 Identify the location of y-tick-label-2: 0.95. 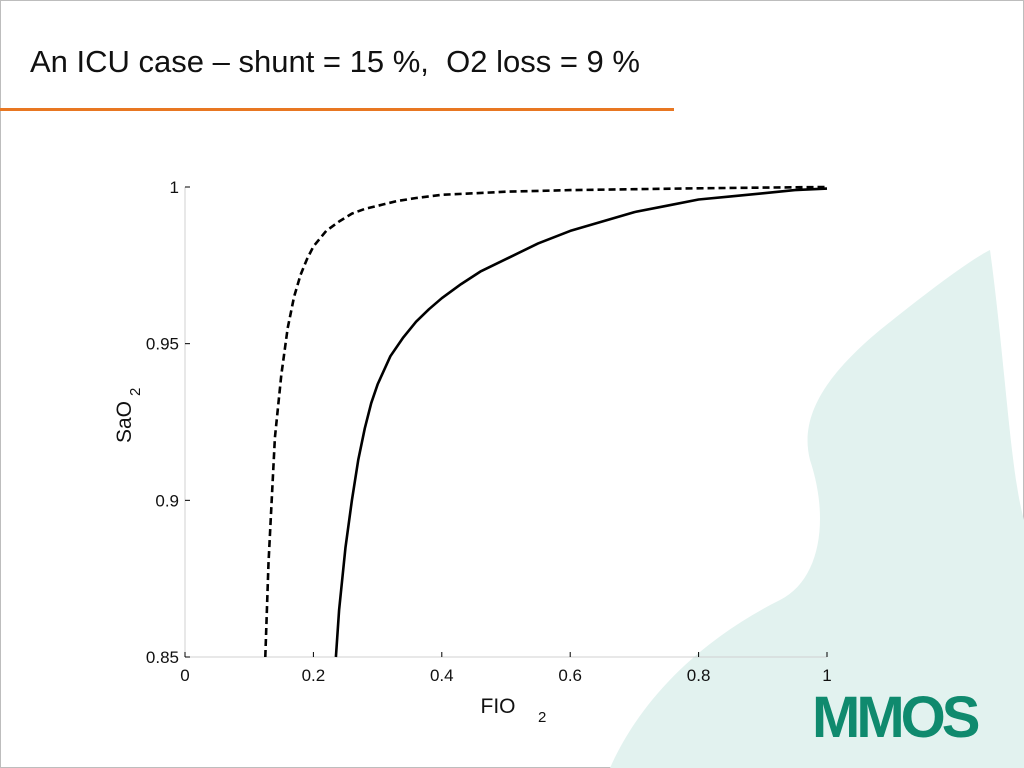
(162, 344).